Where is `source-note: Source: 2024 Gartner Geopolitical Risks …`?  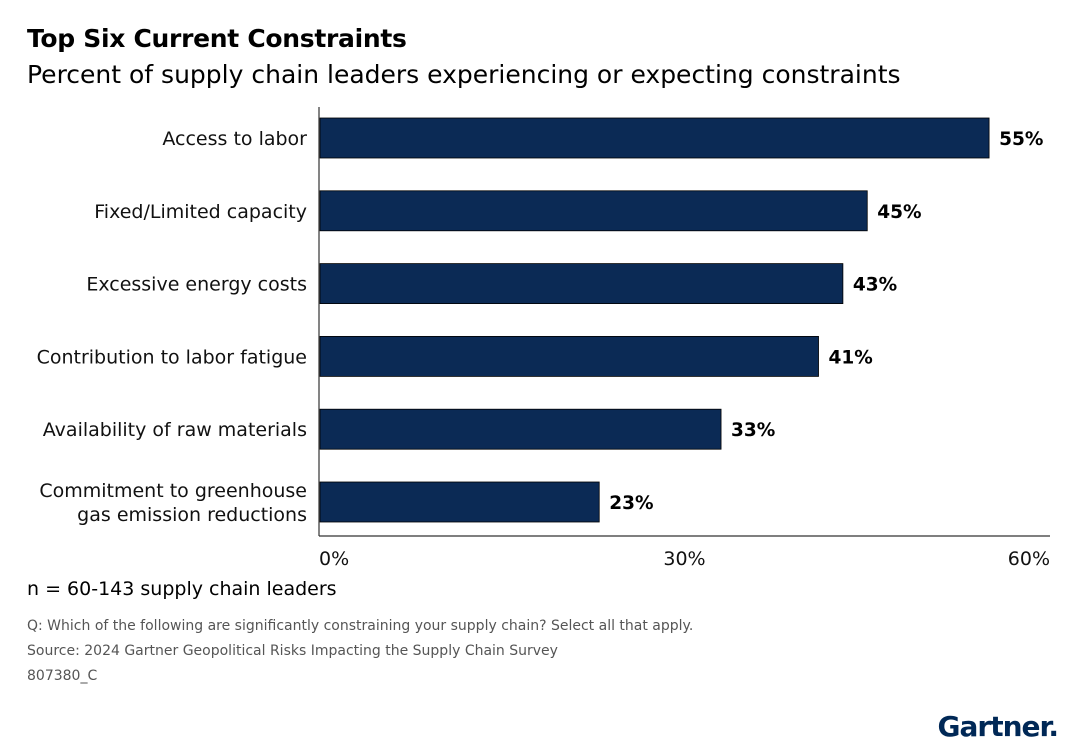 source-note: Source: 2024 Gartner Geopolitical Risks … is located at coordinates (292, 651).